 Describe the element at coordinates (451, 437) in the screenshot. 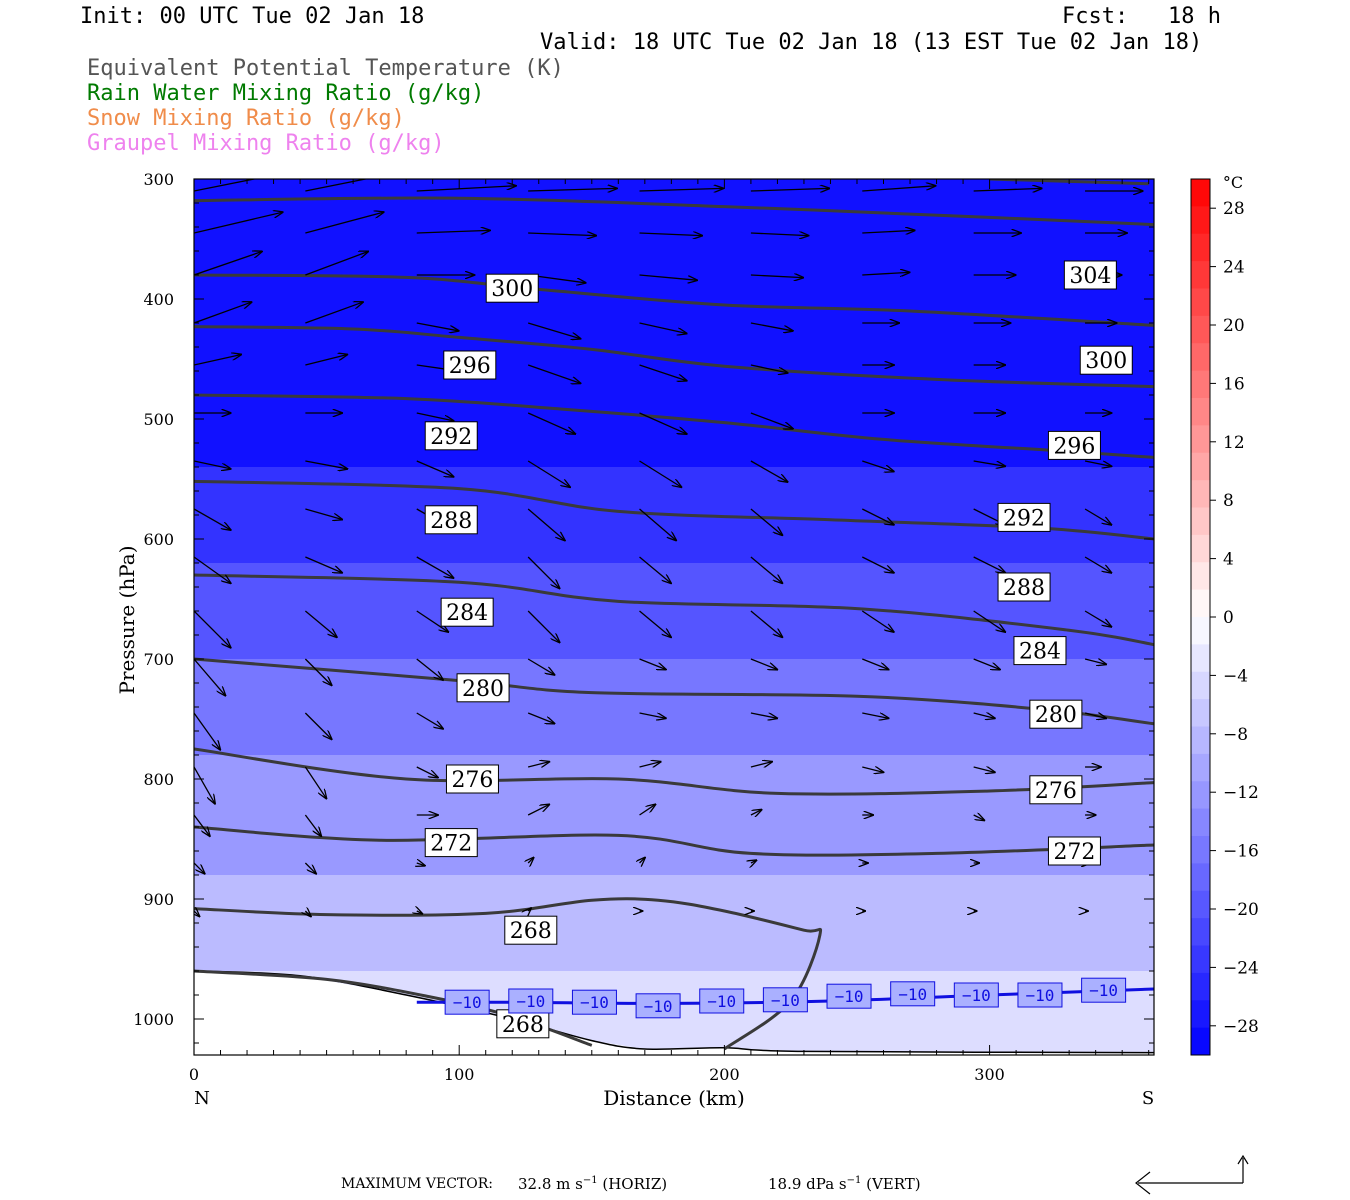

I see `isentrope-label: 292` at that location.